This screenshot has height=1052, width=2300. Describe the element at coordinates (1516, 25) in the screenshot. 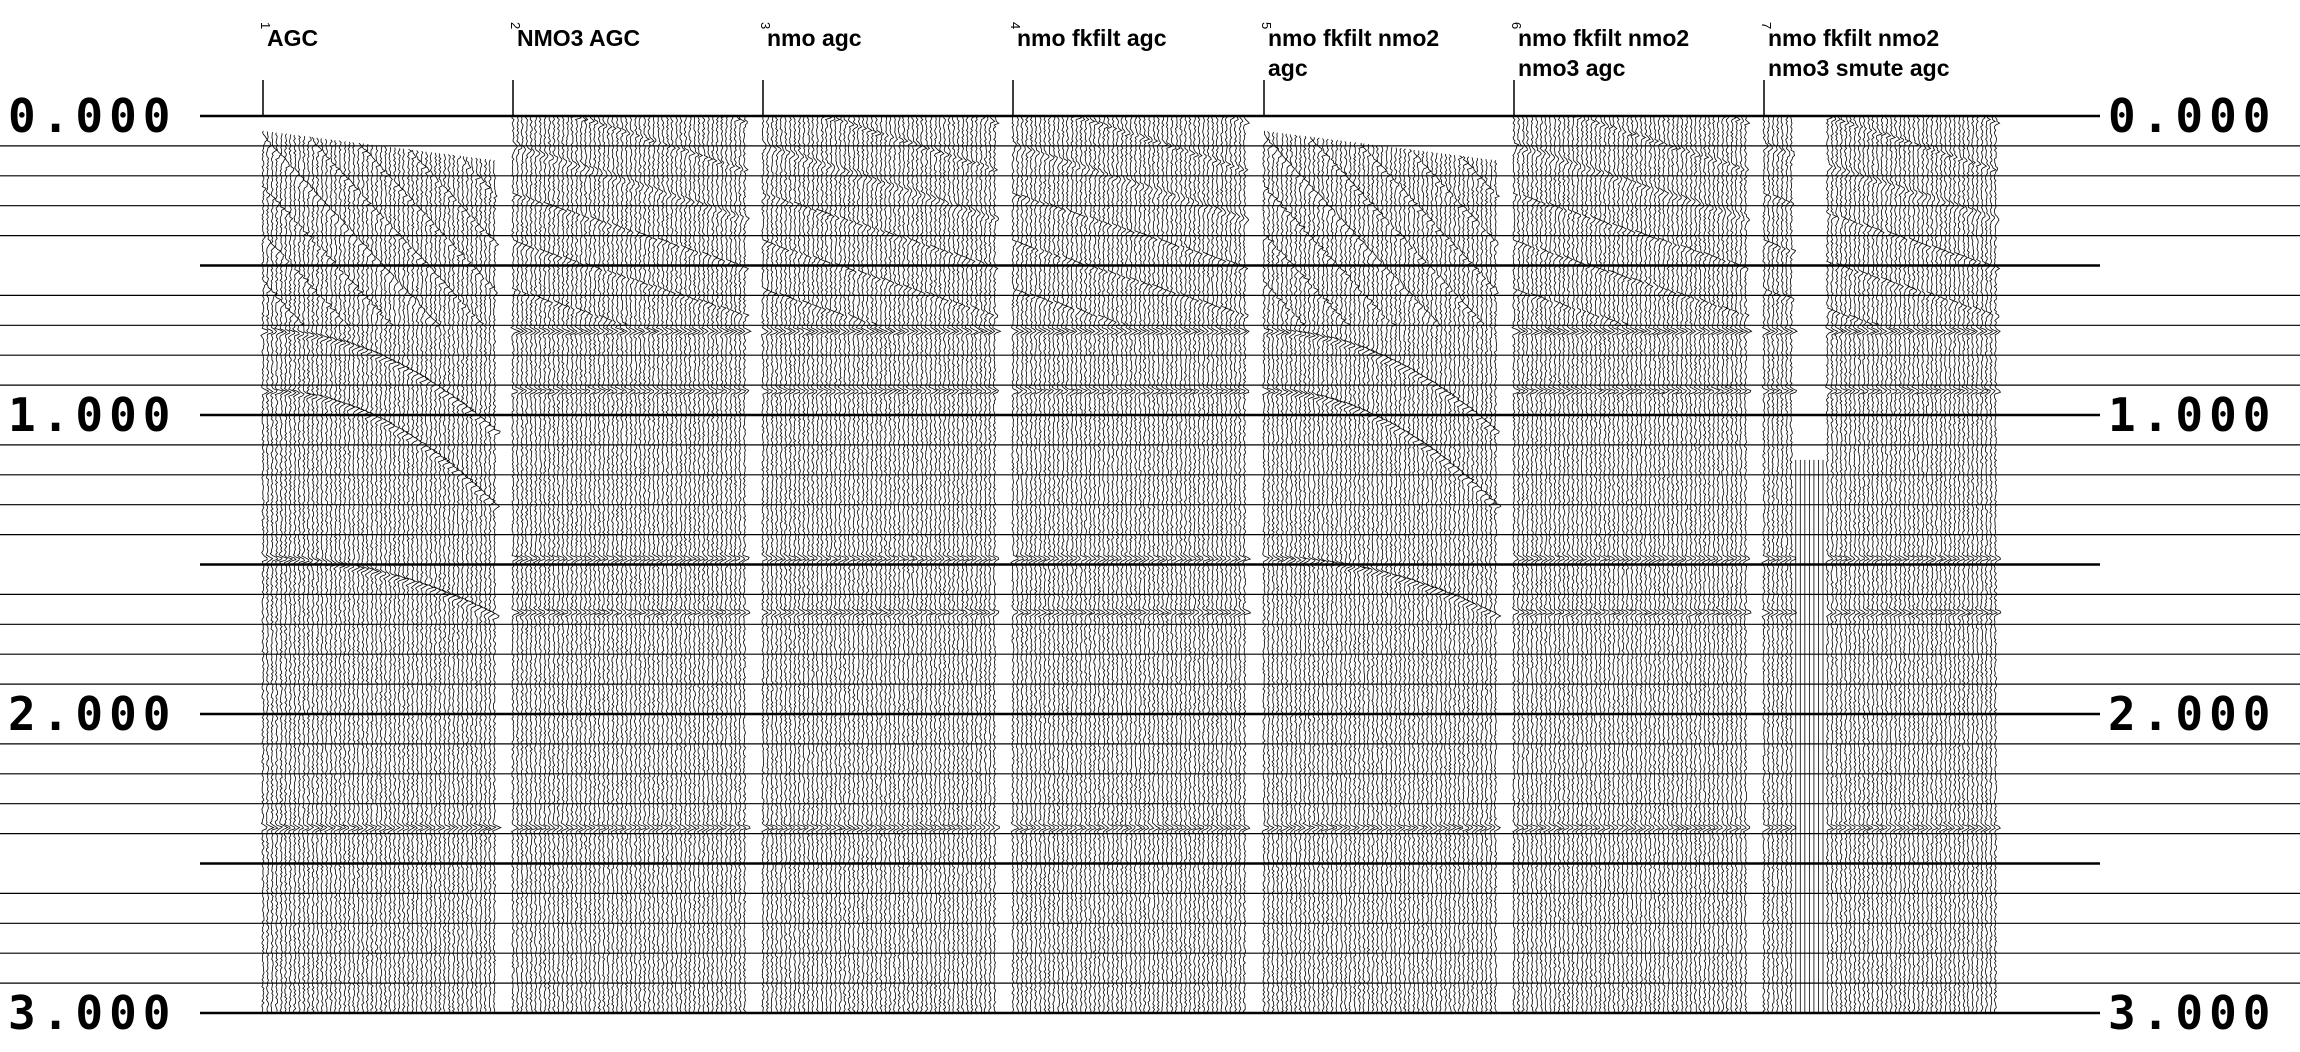

I see `panel-number: 6` at that location.